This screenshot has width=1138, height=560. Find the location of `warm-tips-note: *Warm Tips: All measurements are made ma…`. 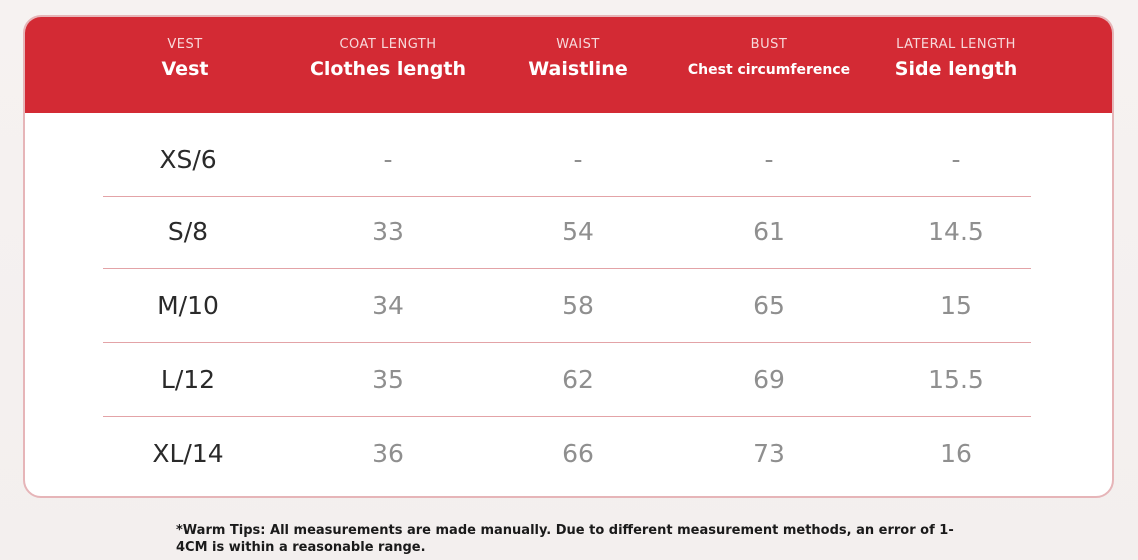

warm-tips-note: *Warm Tips: All measurements are made ma… is located at coordinates (565, 539).